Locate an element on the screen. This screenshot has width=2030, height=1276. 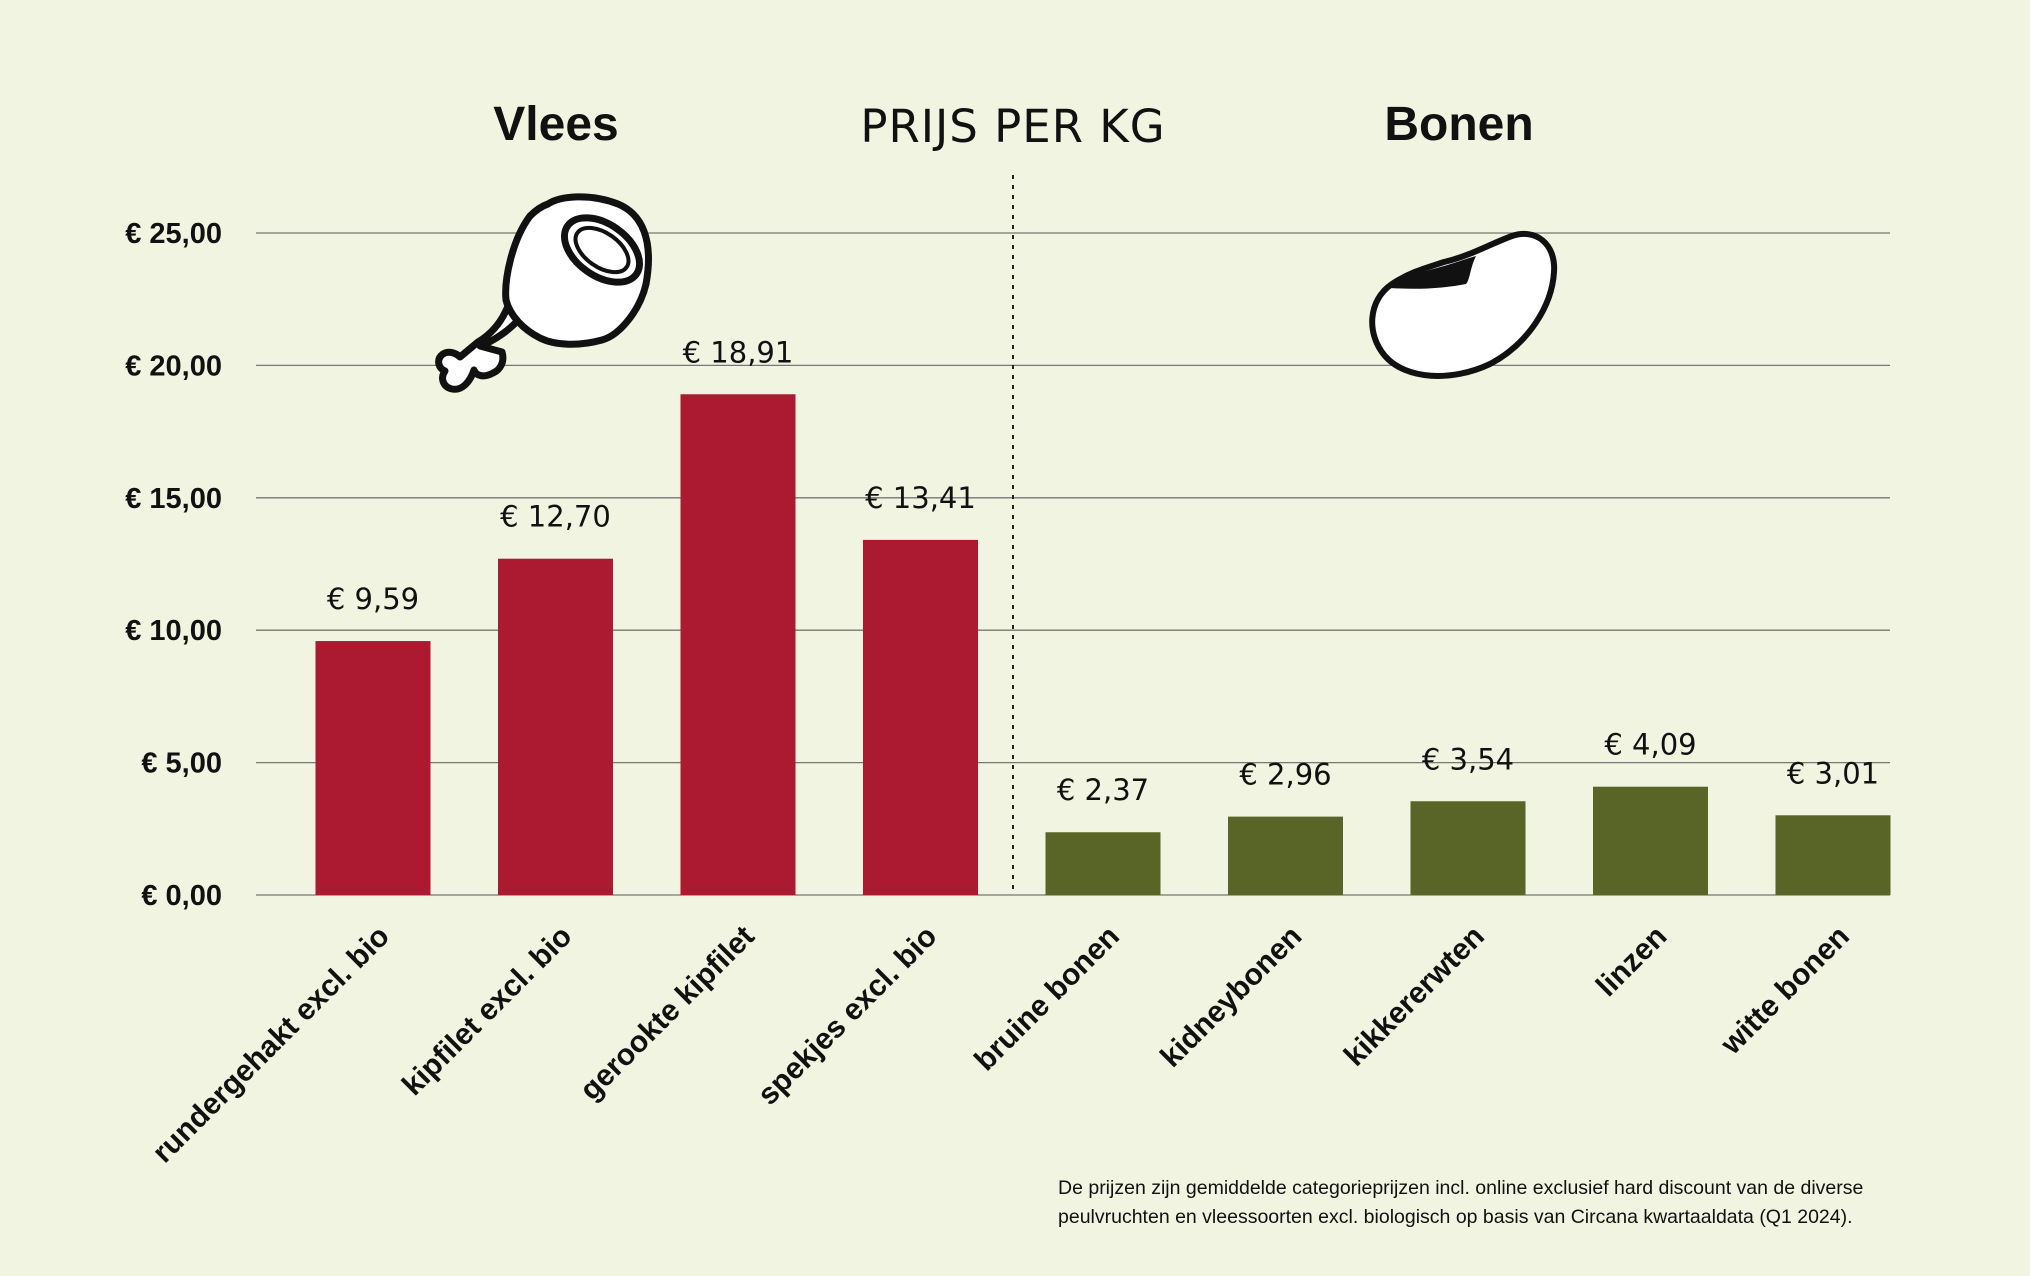
y-tick-label: € 20,00 is located at coordinates (173, 366).